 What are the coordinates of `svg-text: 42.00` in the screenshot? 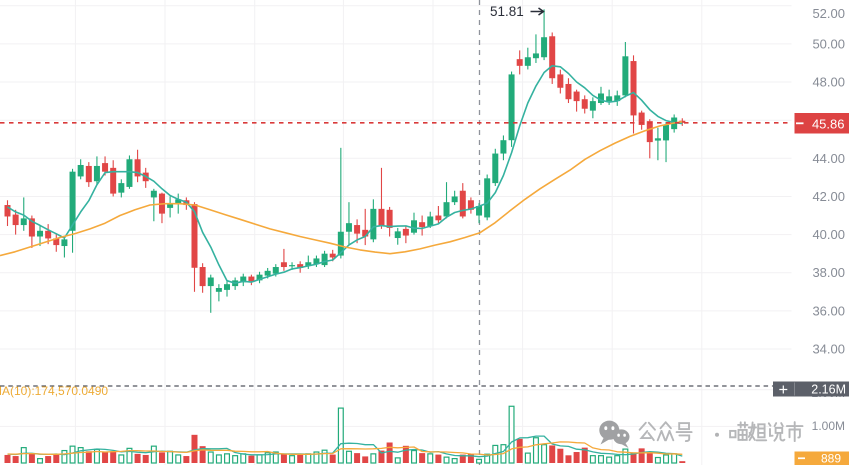 It's located at (828, 196).